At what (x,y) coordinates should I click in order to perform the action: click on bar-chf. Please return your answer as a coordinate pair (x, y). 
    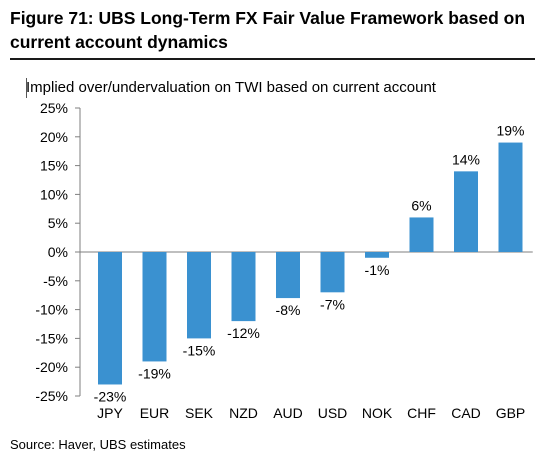
    Looking at the image, I should click on (421, 234).